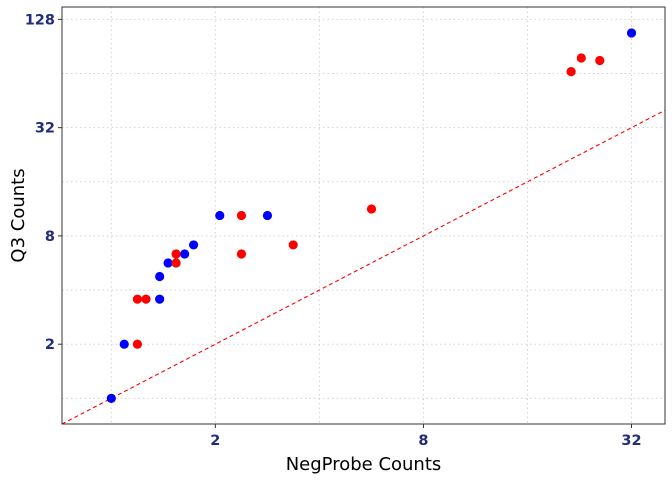  What do you see at coordinates (18, 215) in the screenshot?
I see `y-axis-title: Q3 Counts` at bounding box center [18, 215].